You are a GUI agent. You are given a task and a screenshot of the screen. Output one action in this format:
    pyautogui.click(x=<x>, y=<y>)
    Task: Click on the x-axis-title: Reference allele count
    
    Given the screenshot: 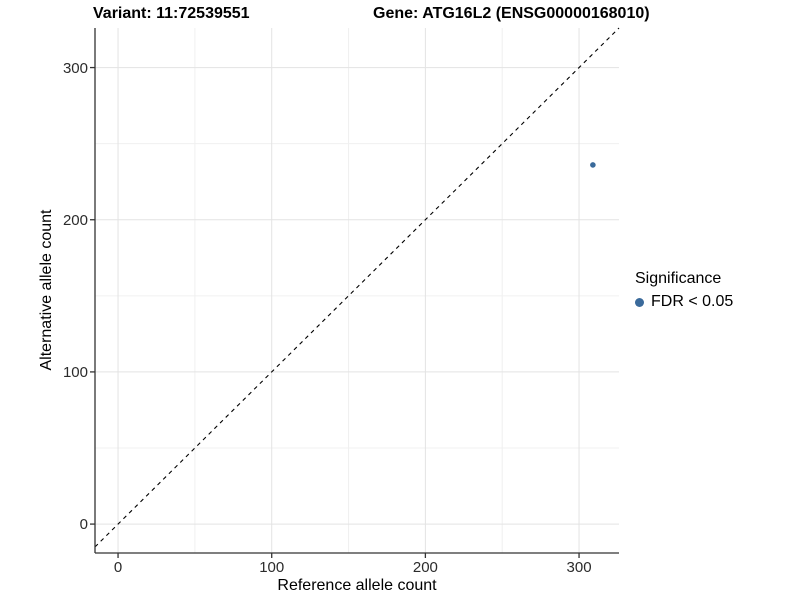 What is the action you would take?
    pyautogui.click(x=357, y=585)
    